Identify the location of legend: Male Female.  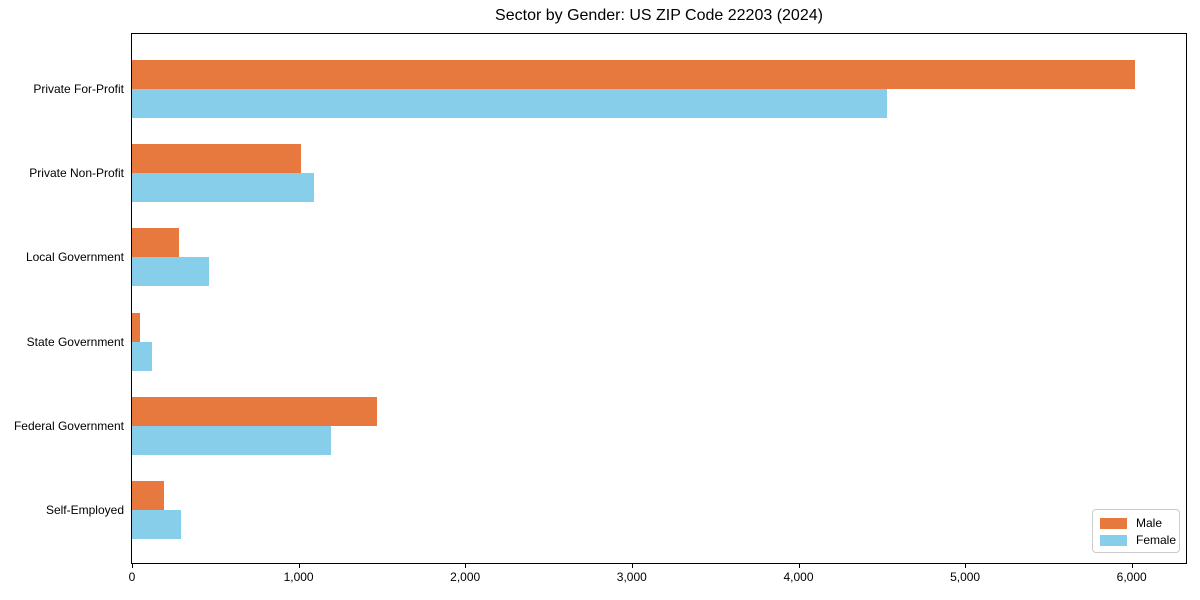
(1136, 531).